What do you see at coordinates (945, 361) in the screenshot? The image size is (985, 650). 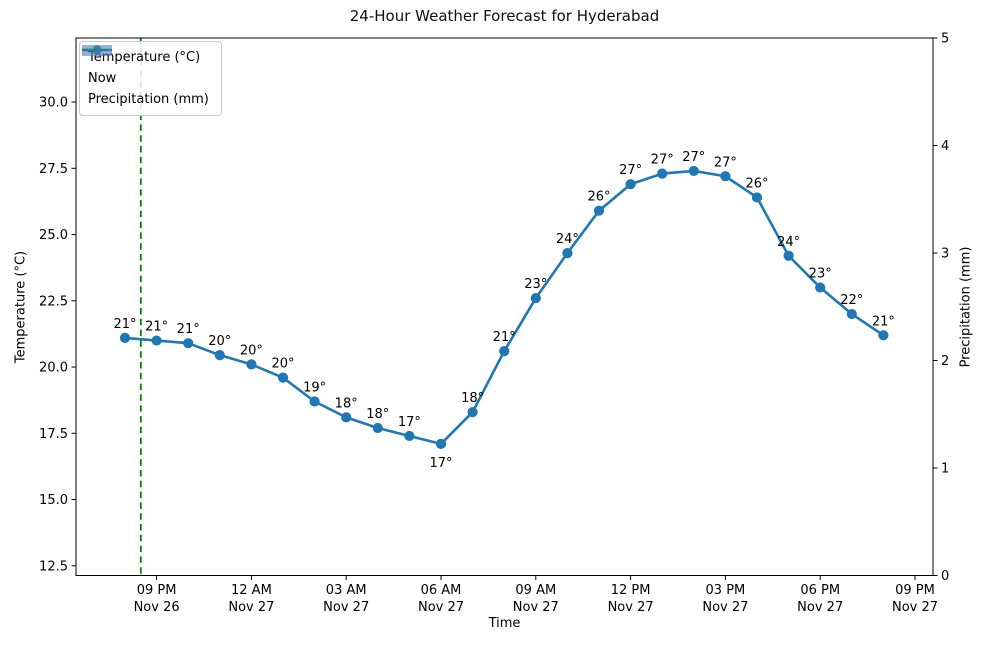 I see `y-right-tick-label: 2` at bounding box center [945, 361].